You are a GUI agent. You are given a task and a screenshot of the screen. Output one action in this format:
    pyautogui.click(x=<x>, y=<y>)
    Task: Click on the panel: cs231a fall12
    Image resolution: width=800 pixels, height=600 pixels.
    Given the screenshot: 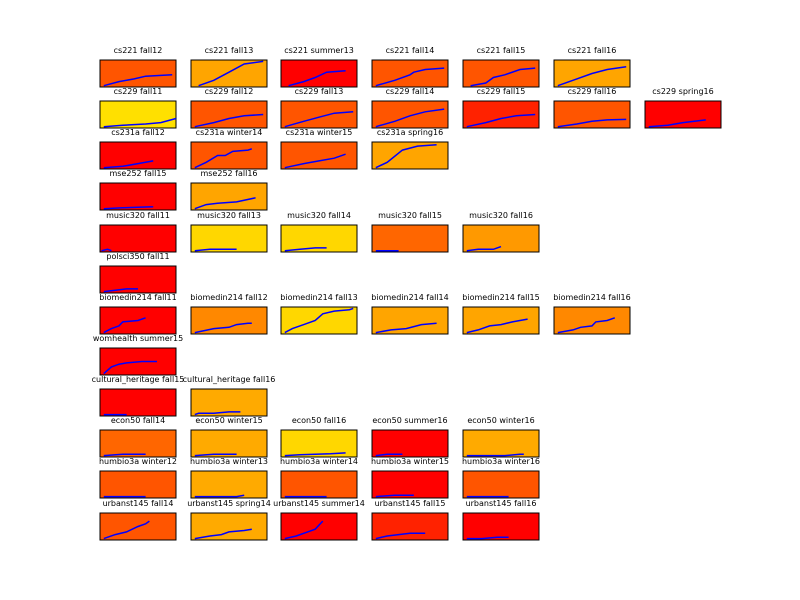 What is the action you would take?
    pyautogui.click(x=138, y=149)
    